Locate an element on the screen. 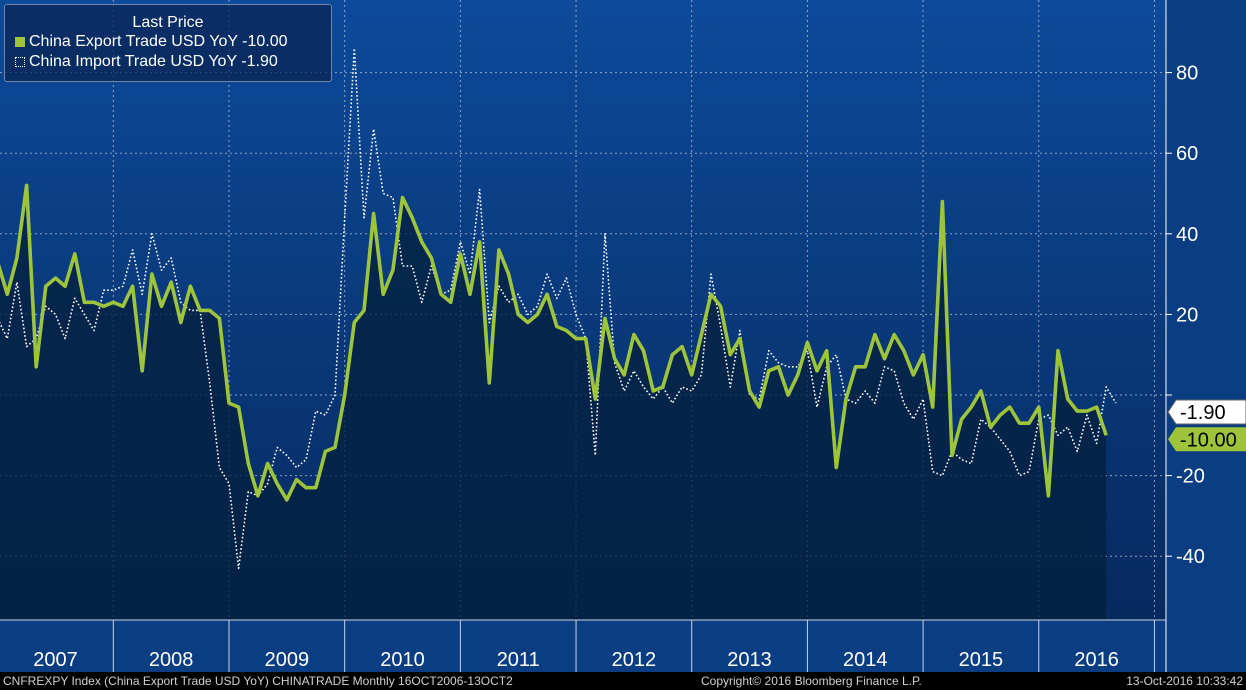  export-last-value-label: -10.00 is located at coordinates (1208, 440).